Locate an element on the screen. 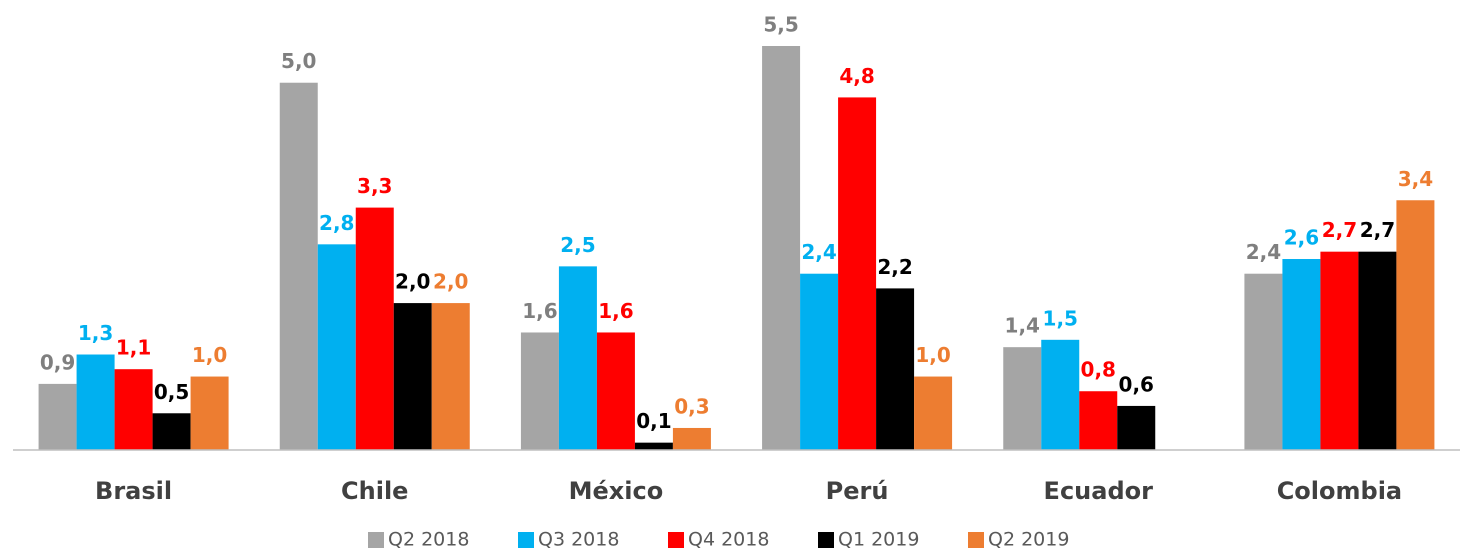 This screenshot has height=558, width=1467. data-label: 2,2 is located at coordinates (894, 267).